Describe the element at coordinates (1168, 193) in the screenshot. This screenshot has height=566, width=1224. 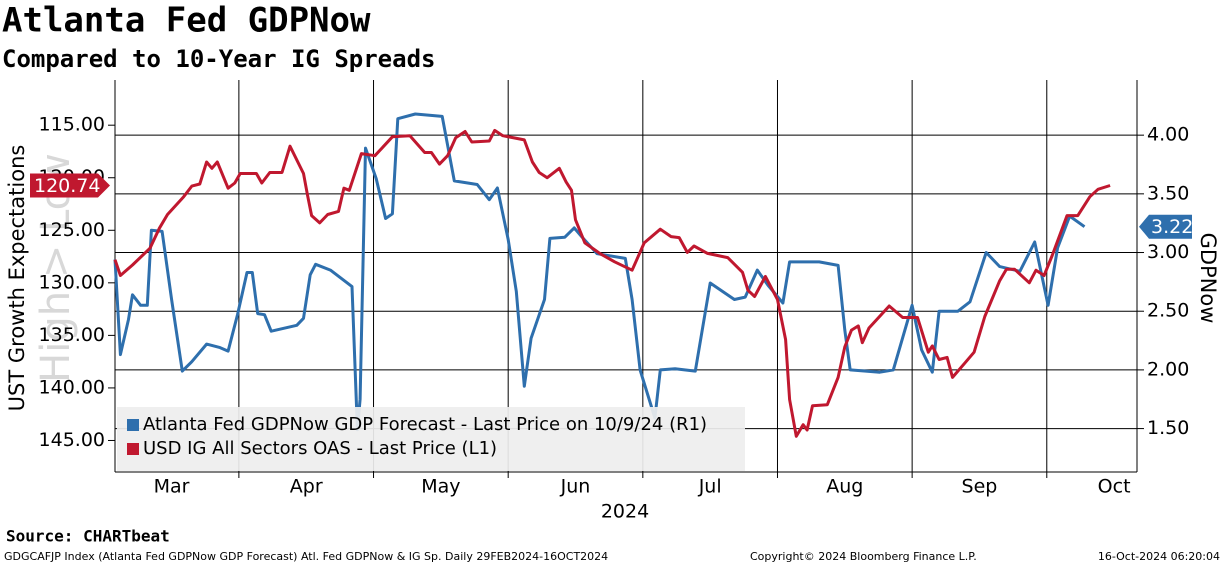
I see `y2-tick-label: 3.50` at that location.